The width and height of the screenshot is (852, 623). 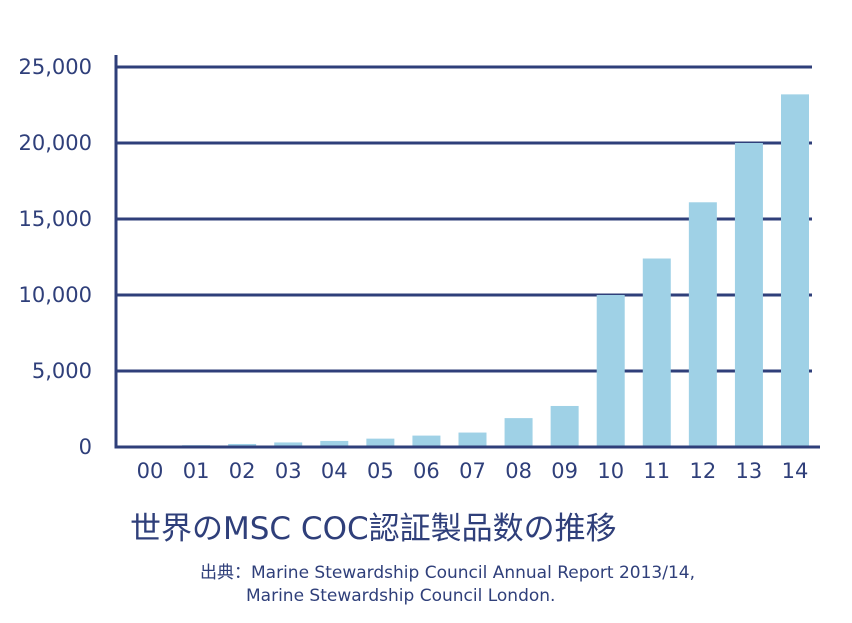 What do you see at coordinates (656, 471) in the screenshot?
I see `x-tick-label: 11` at bounding box center [656, 471].